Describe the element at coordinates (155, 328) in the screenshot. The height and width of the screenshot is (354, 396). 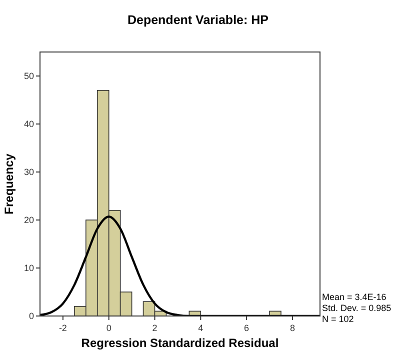
I see `x-tick-label: 2` at that location.